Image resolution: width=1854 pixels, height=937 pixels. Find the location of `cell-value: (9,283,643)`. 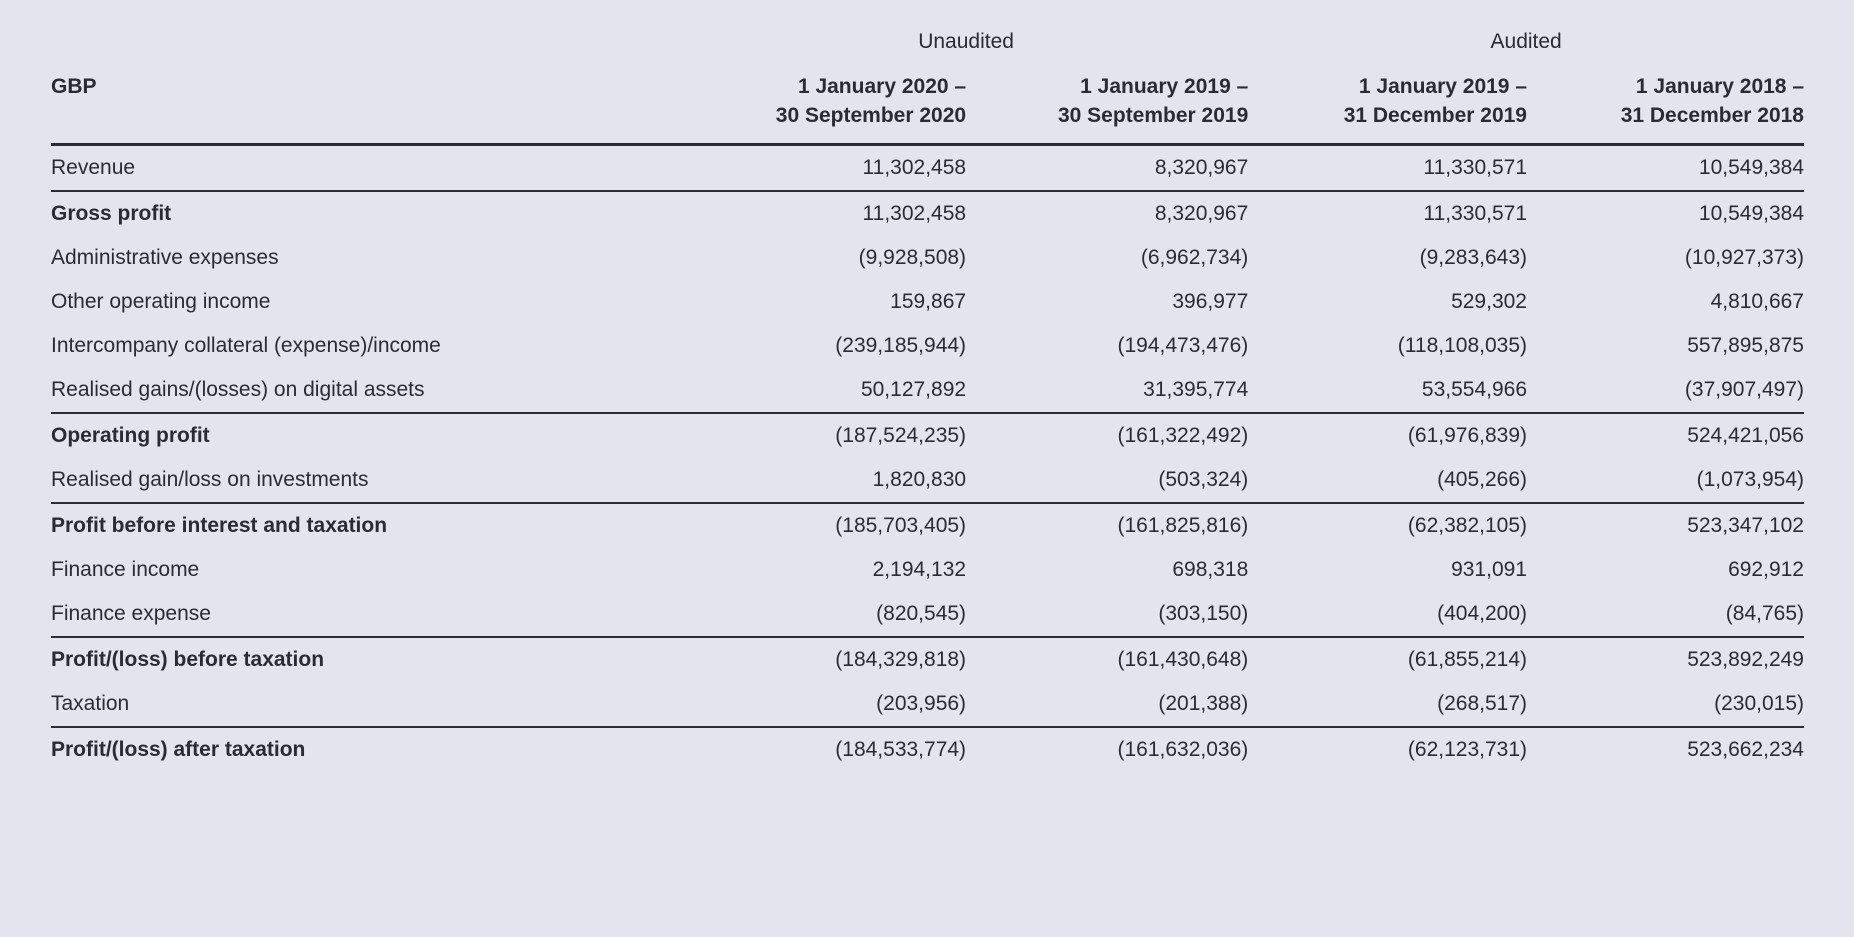

cell-value: (9,283,643) is located at coordinates (1473, 257).